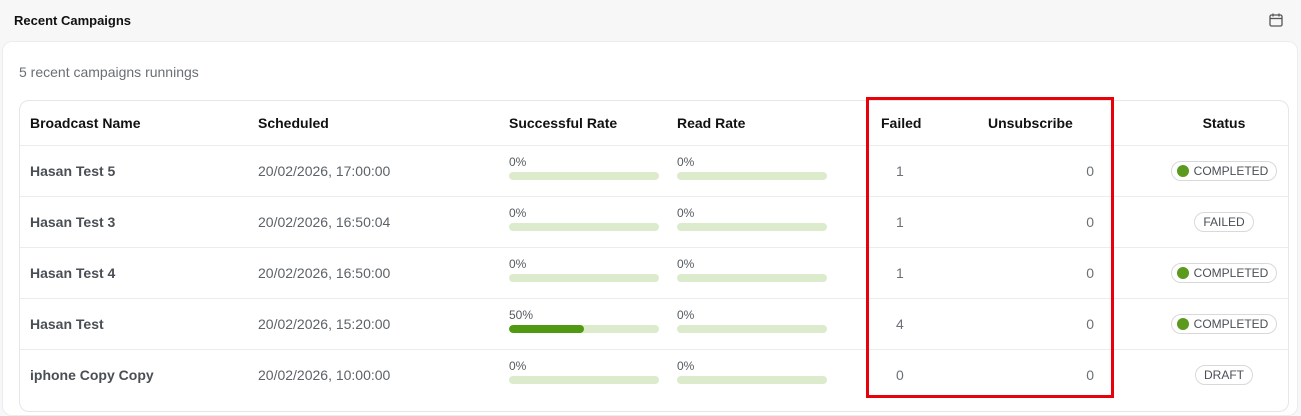 This screenshot has width=1301, height=416. I want to click on status-badge: FAILED, so click(1224, 222).